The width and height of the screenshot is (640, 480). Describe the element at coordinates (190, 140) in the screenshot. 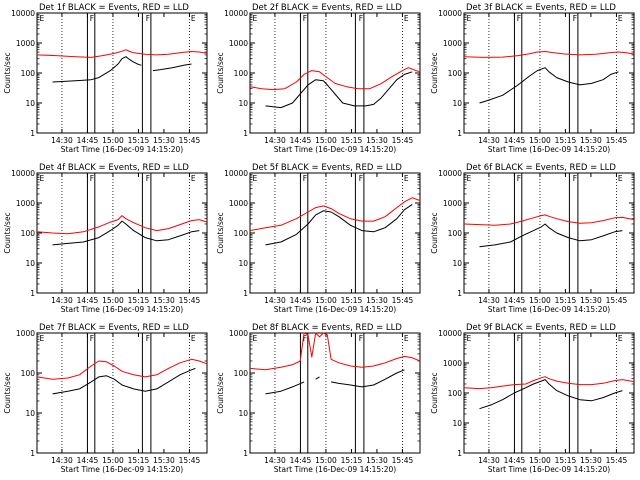

I see `x-tick-label: 15:45` at that location.